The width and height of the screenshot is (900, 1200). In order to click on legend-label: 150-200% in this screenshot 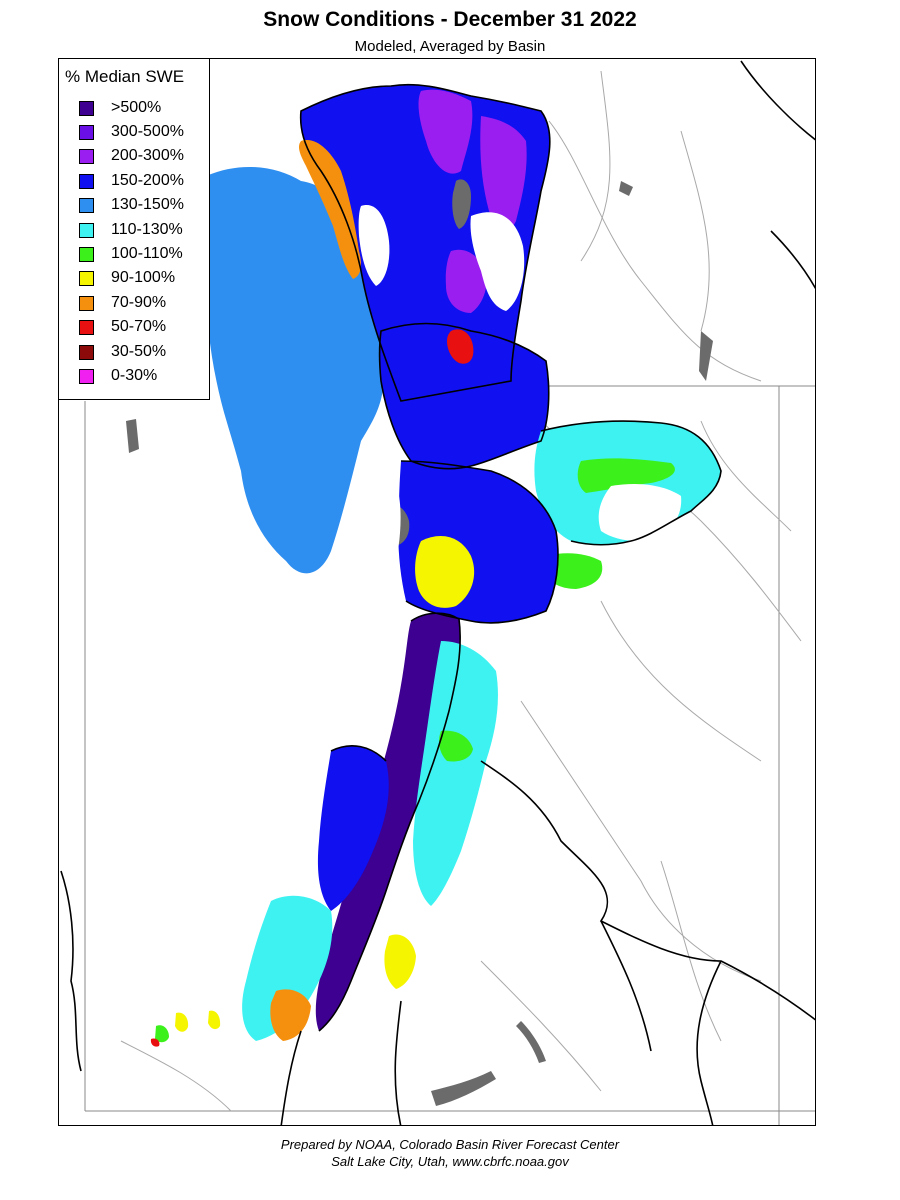, I will do `click(147, 180)`.